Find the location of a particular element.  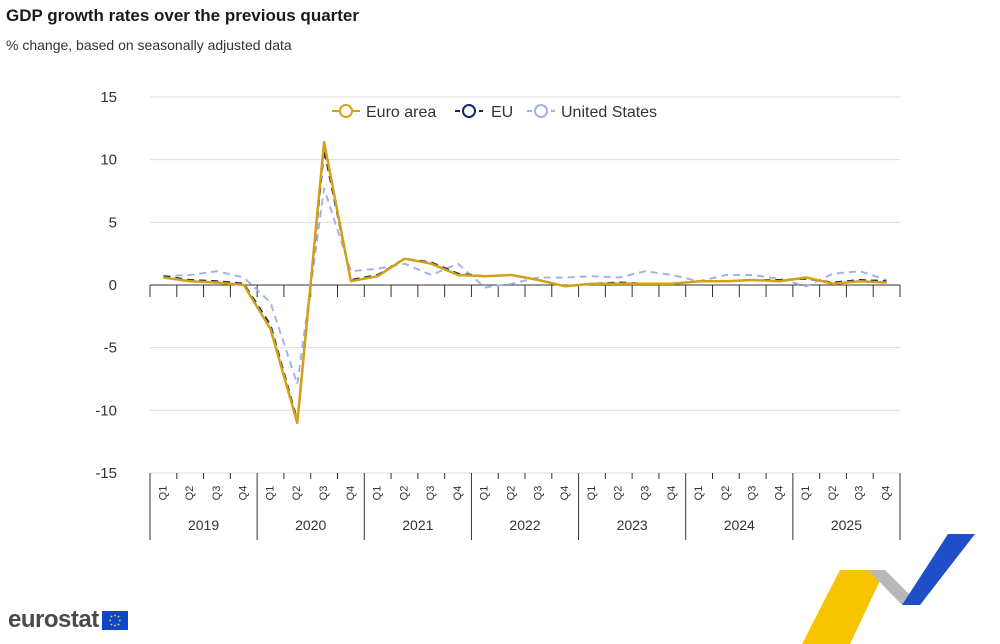

legend-label: EU is located at coordinates (502, 112).